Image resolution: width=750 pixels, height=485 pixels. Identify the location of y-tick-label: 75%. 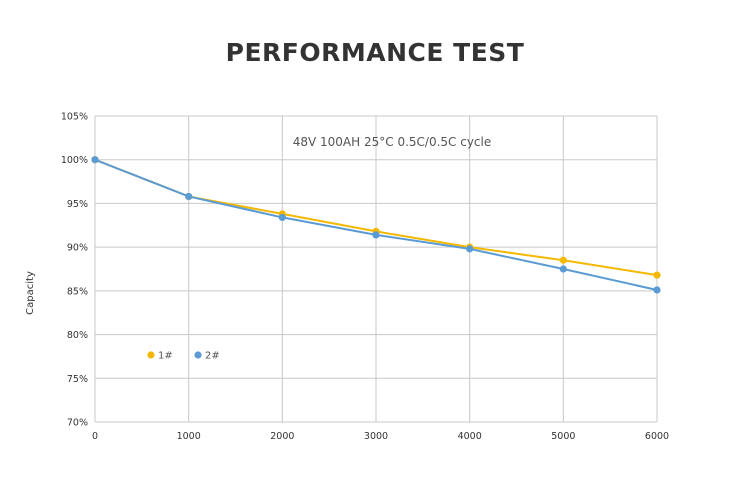
(77, 379).